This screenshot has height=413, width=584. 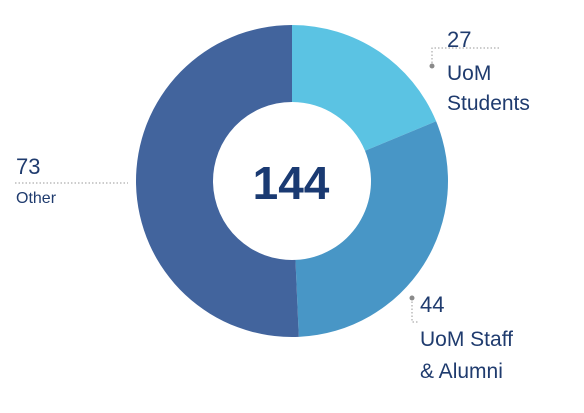 I want to click on label-uom-staff-alumni: 44 UoM Staff & Alumni, so click(x=466, y=337).